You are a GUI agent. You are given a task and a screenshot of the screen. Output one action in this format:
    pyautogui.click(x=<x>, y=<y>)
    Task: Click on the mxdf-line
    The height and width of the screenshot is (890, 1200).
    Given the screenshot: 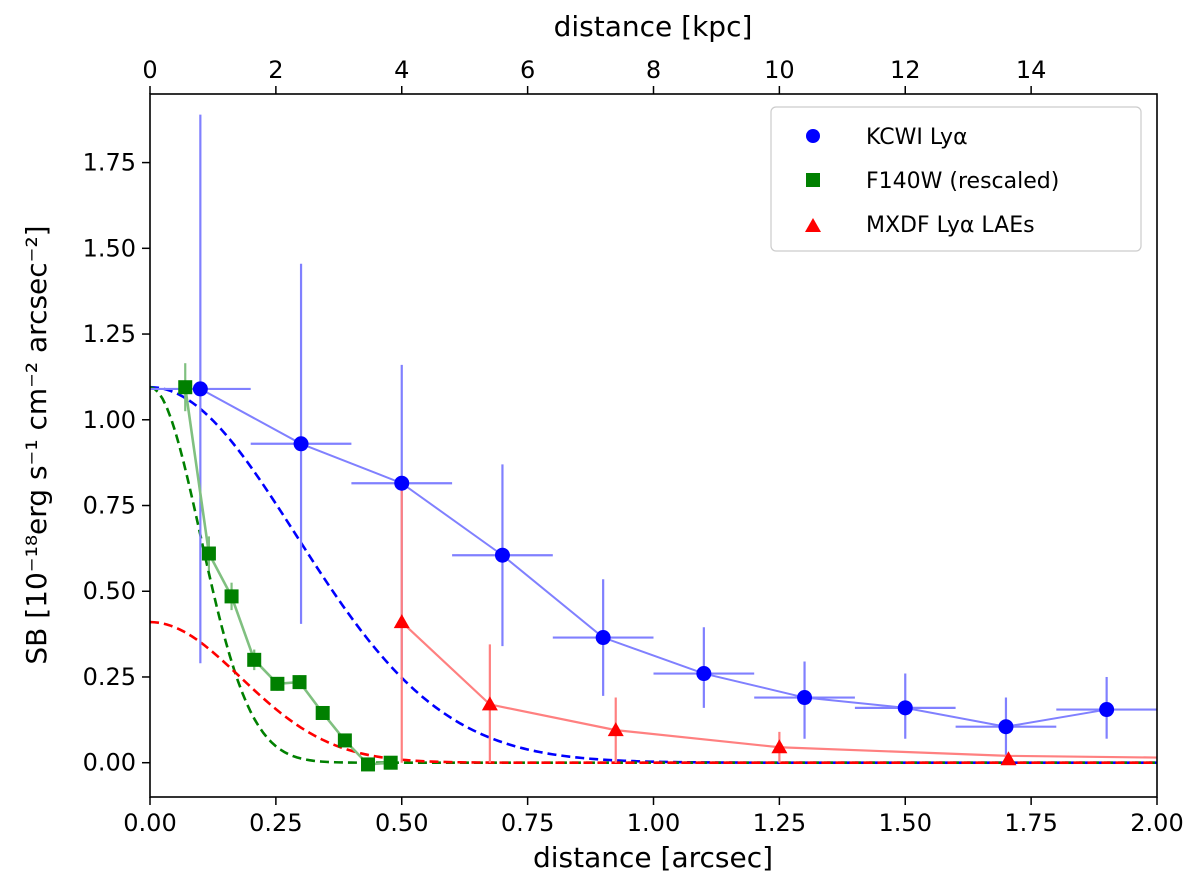 What is the action you would take?
    pyautogui.click(x=778, y=690)
    